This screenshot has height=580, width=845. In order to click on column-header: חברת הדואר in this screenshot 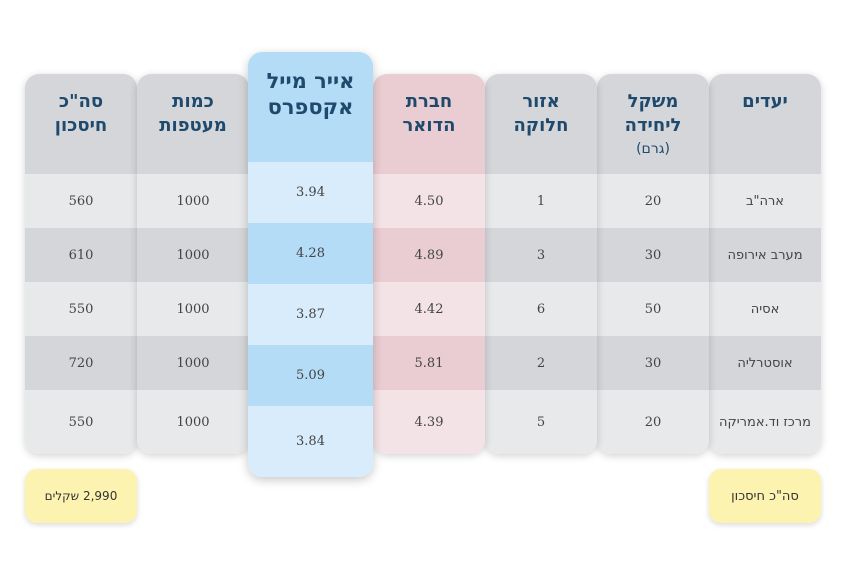, I will do `click(429, 124)`.